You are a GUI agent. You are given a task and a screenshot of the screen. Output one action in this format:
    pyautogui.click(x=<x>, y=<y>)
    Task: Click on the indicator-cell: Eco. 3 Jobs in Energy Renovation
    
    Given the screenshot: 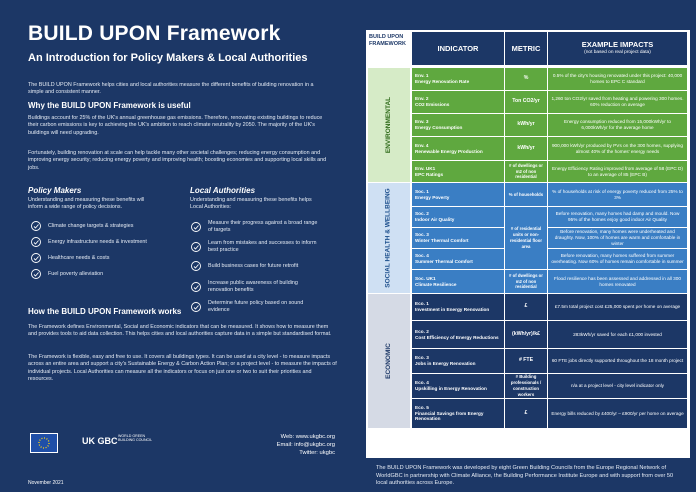 What is the action you would take?
    pyautogui.click(x=458, y=361)
    